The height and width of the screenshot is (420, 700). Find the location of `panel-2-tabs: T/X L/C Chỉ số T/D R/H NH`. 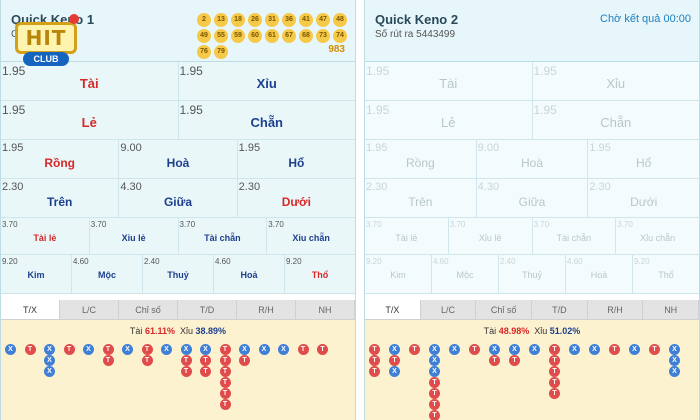

panel-2-tabs: T/X L/C Chỉ số T/D R/H NH is located at coordinates (532, 310).